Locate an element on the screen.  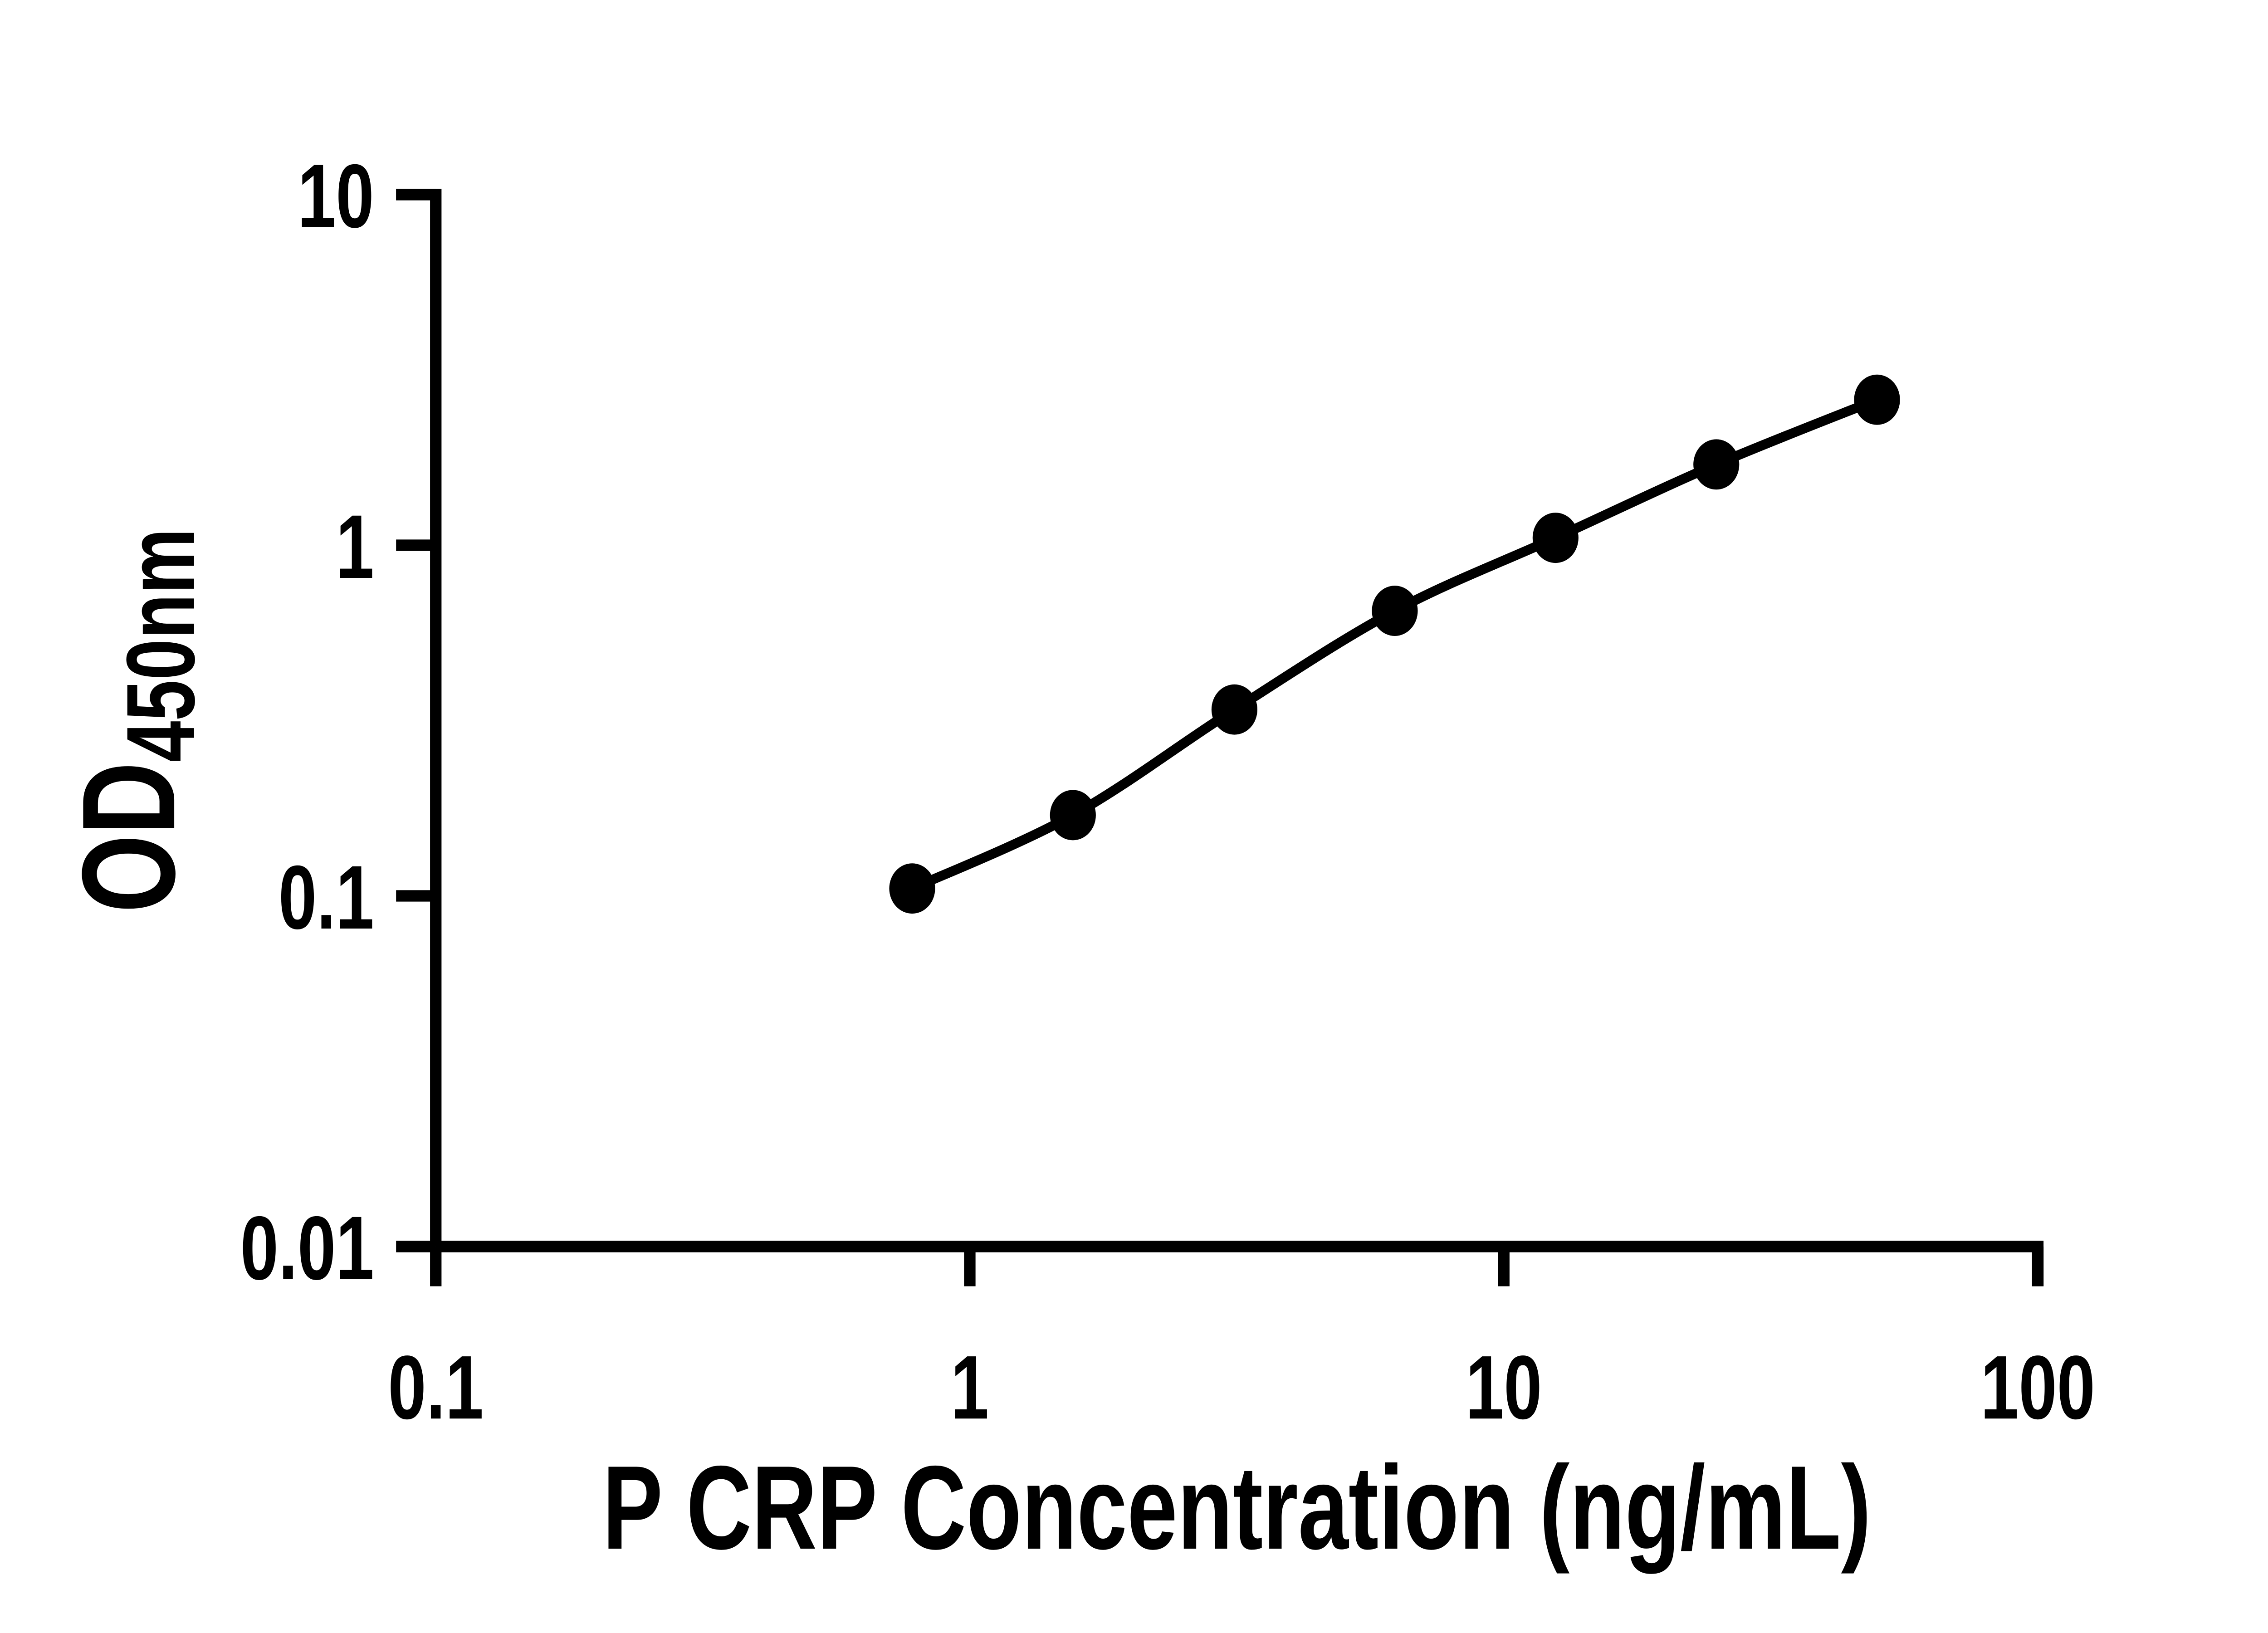
y-axis-title: OD450nm is located at coordinates (134, 720).